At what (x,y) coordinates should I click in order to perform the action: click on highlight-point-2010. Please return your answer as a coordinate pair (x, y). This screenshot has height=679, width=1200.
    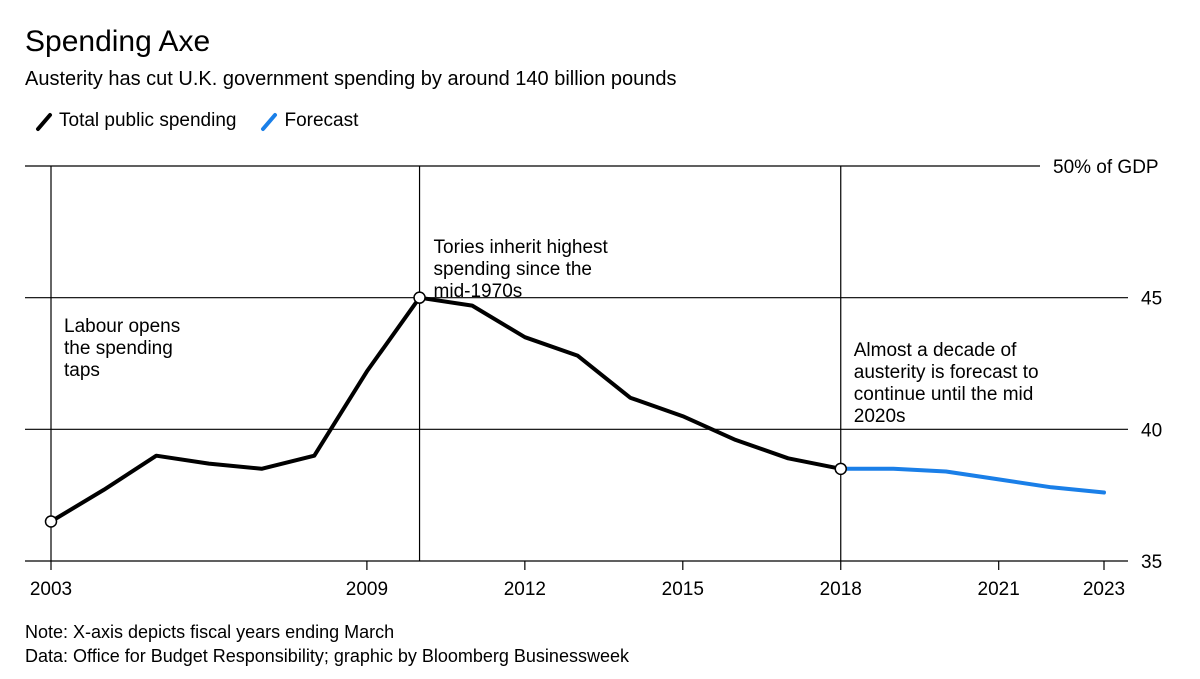
    Looking at the image, I should click on (419, 297).